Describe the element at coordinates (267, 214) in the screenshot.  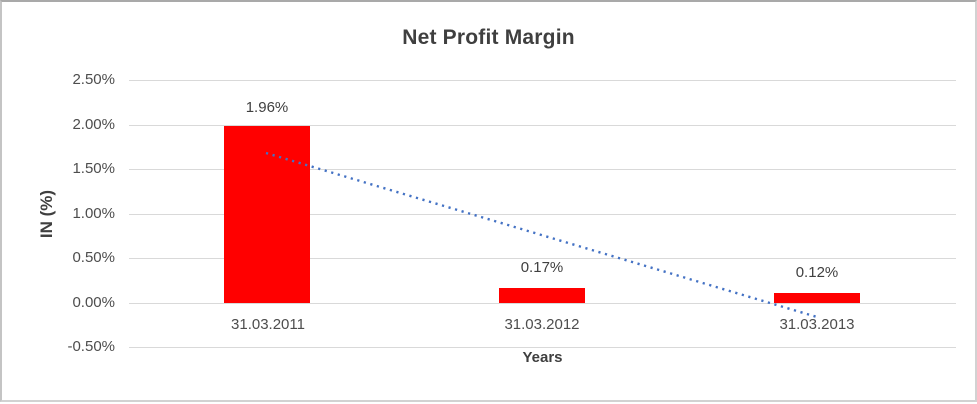
I see `bar-2011` at that location.